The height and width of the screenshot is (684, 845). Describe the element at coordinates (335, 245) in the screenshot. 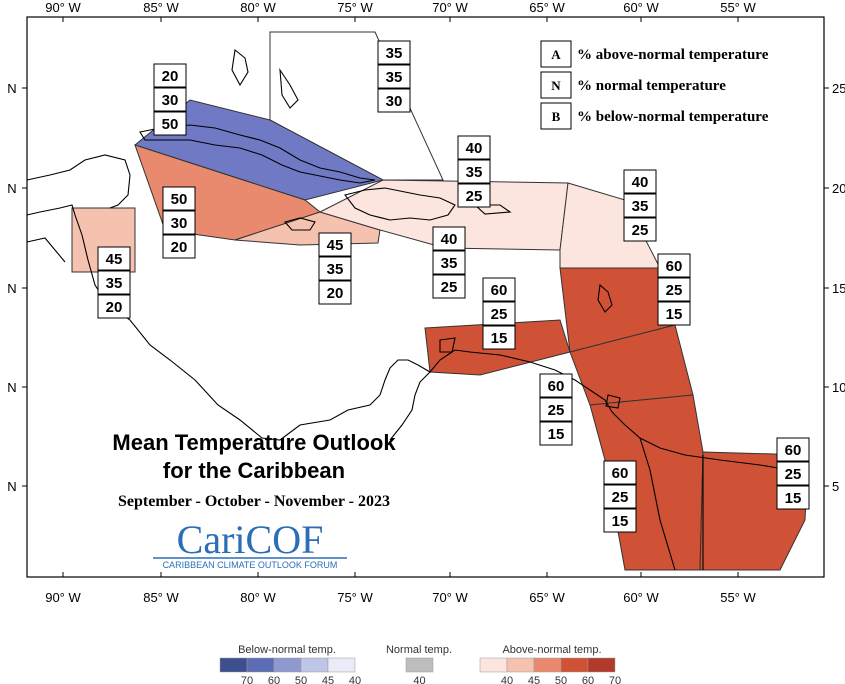

I see `prob-value-jamaica-above: 45` at that location.